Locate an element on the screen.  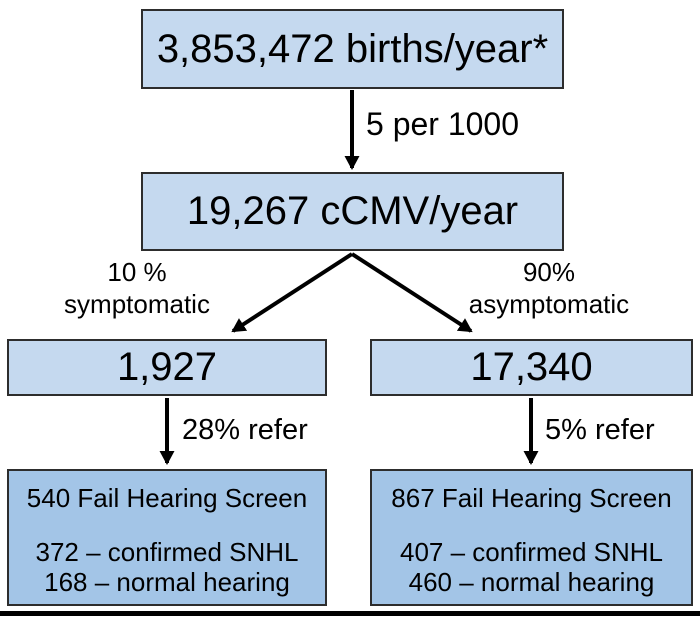
label-asymptomatic-refer: 5% refer is located at coordinates (600, 430).